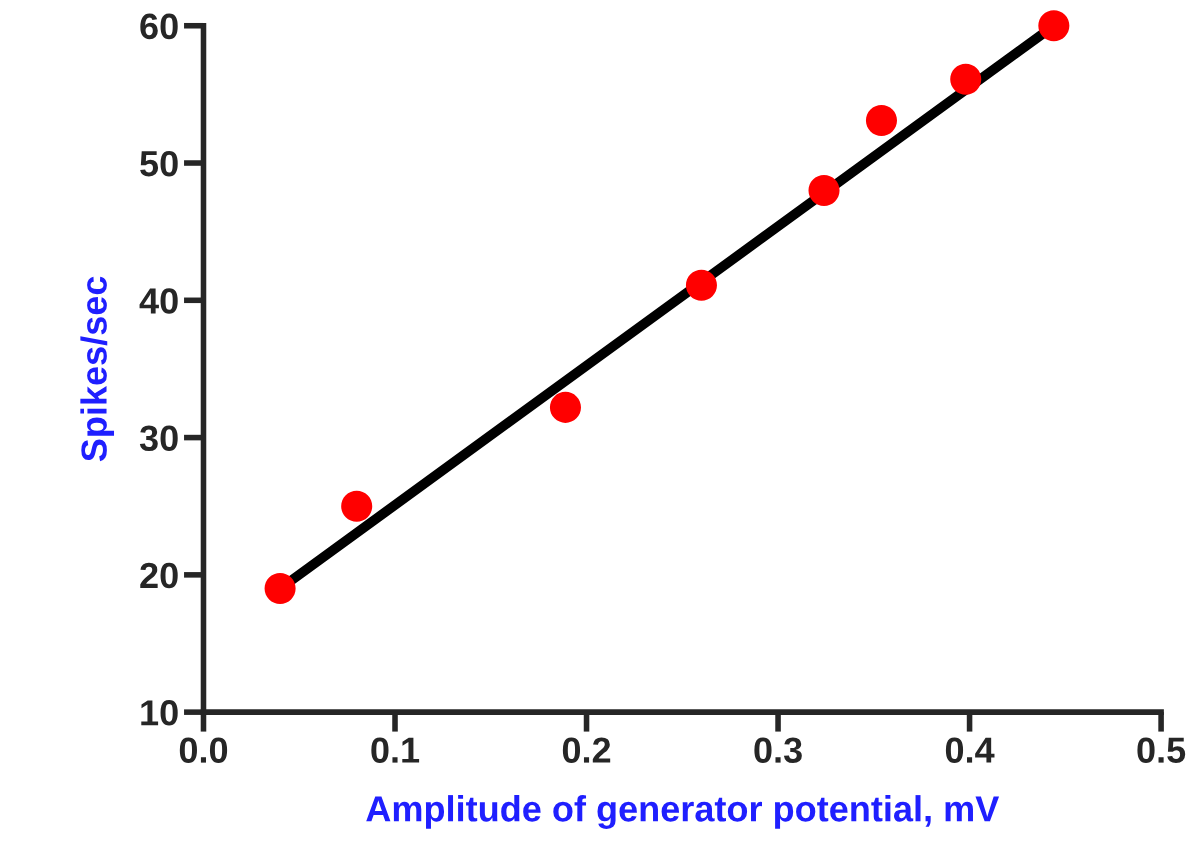  What do you see at coordinates (1161, 750) in the screenshot?
I see `x-tick-label: 0.5` at bounding box center [1161, 750].